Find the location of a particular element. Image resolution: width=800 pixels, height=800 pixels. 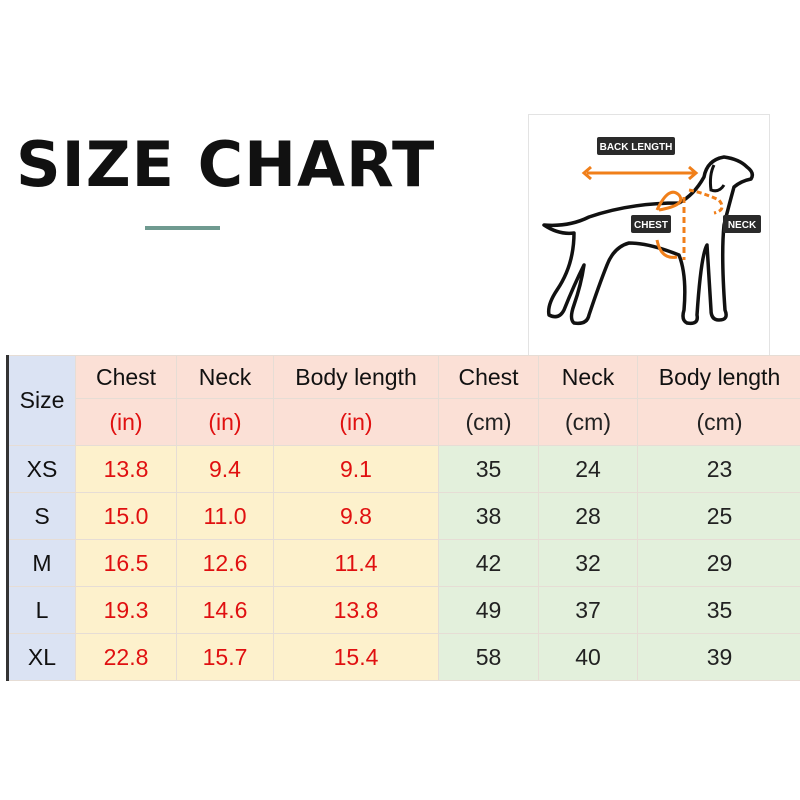

size-cell: XS is located at coordinates (41, 469).